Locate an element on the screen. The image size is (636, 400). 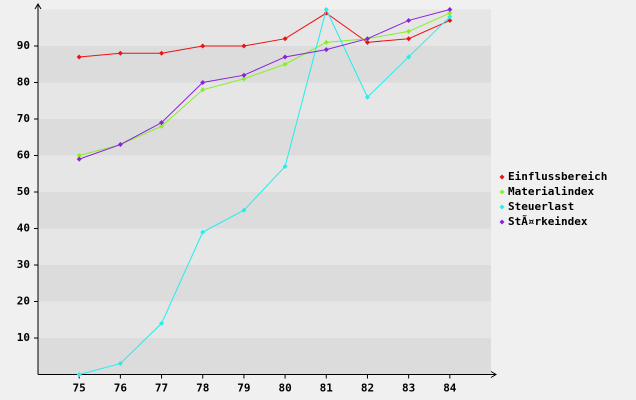
y-tick-label: 80 is located at coordinates (23, 82).